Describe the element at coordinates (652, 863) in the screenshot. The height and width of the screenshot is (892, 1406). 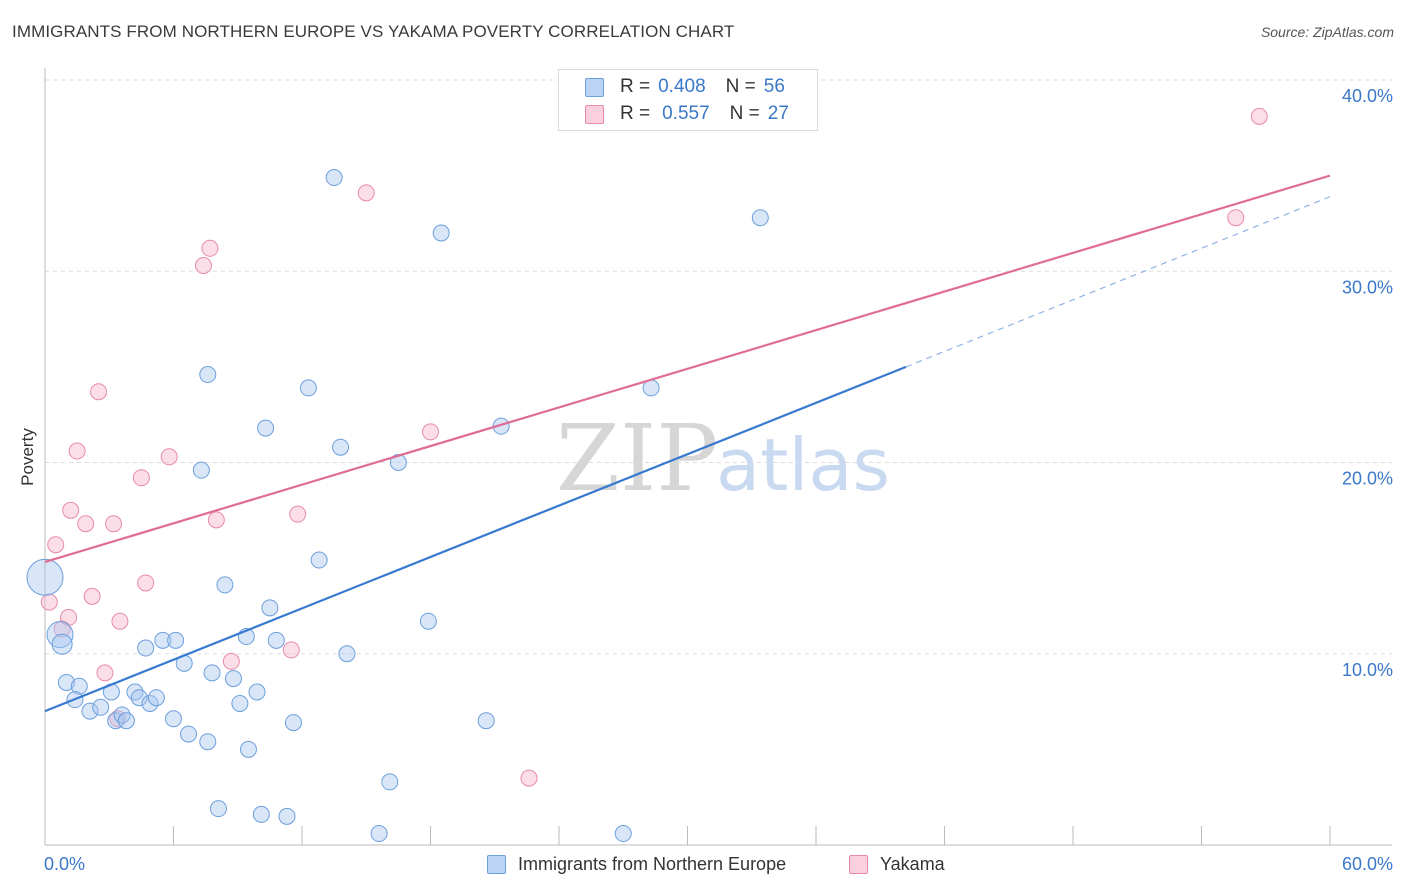
I see `bottom-legend-label: Immigrants from Northern Europe` at that location.